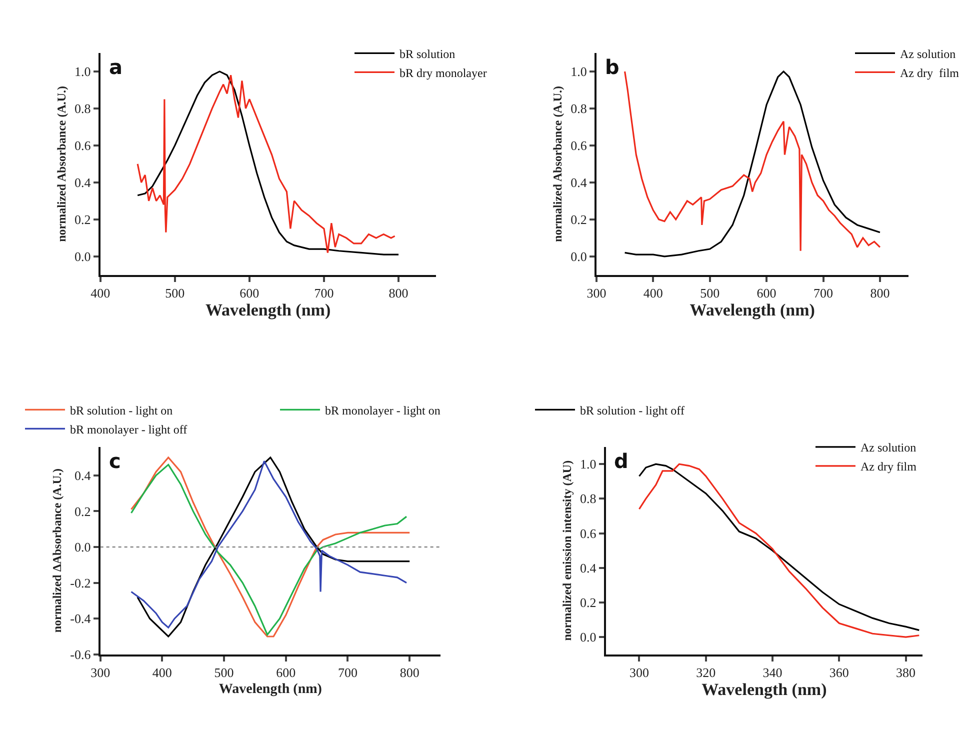 This screenshot has height=744, width=975. What do you see at coordinates (772, 672) in the screenshot?
I see `x-tick-label: 340` at bounding box center [772, 672].